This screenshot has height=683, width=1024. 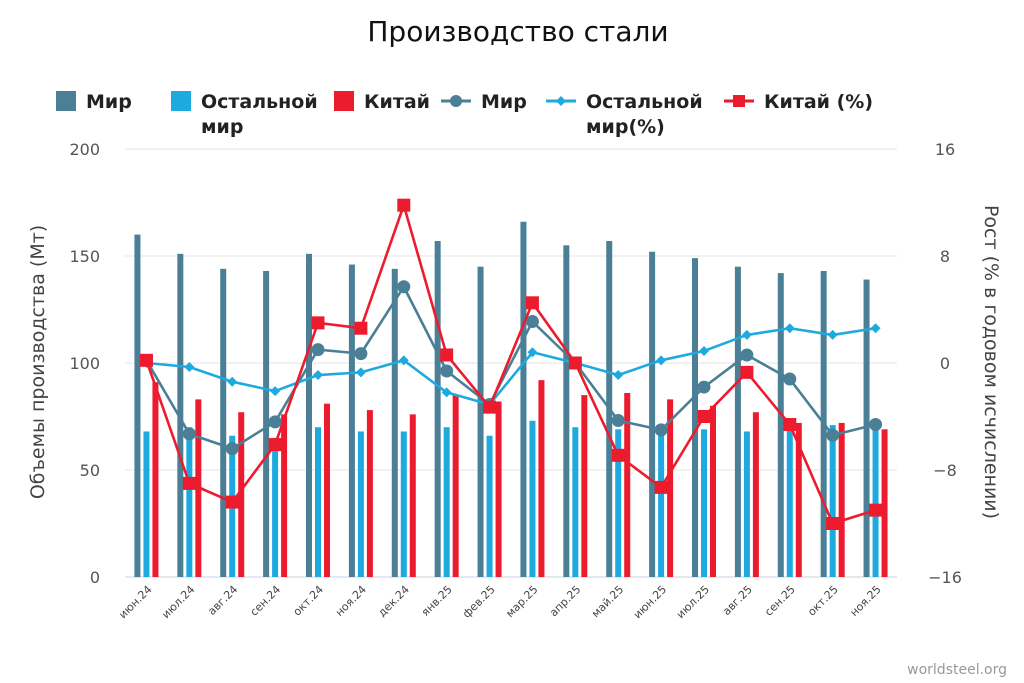 I want to click on legend-marker, so click(x=739, y=101).